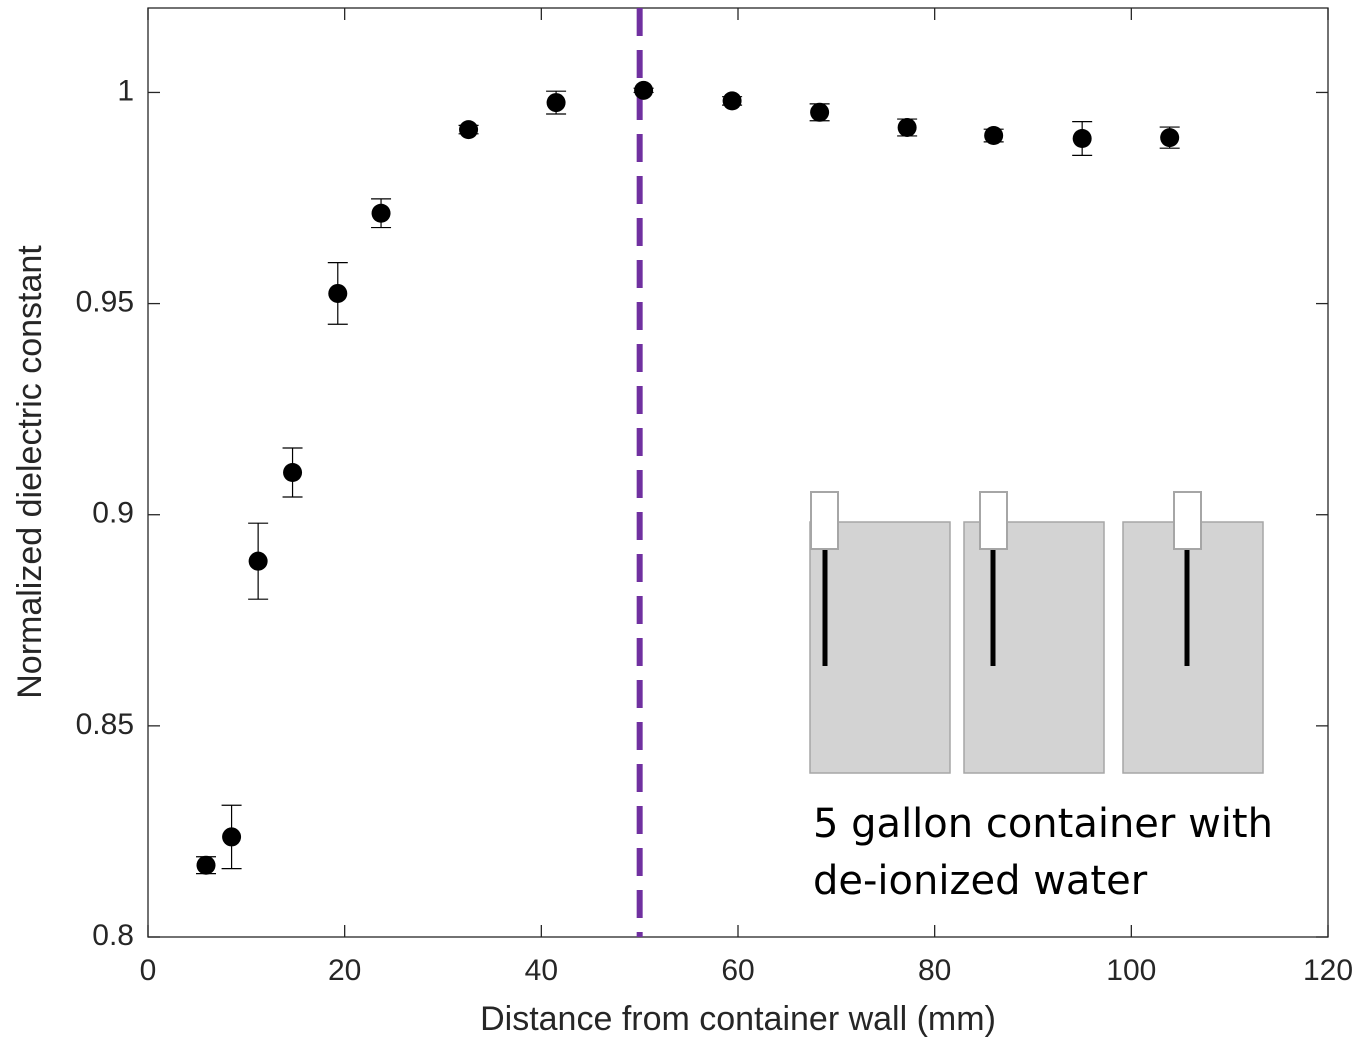 This screenshot has width=1365, height=1043. Describe the element at coordinates (1131, 970) in the screenshot. I see `x-tick-label: 100` at that location.